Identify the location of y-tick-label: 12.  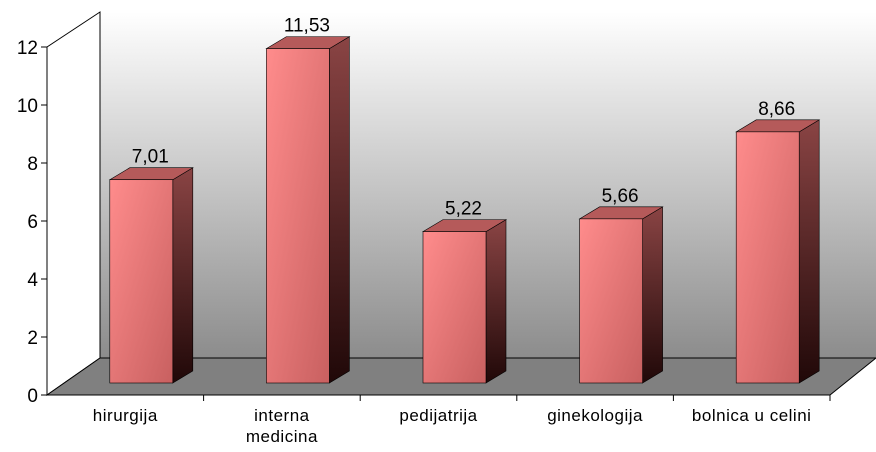
(27, 48).